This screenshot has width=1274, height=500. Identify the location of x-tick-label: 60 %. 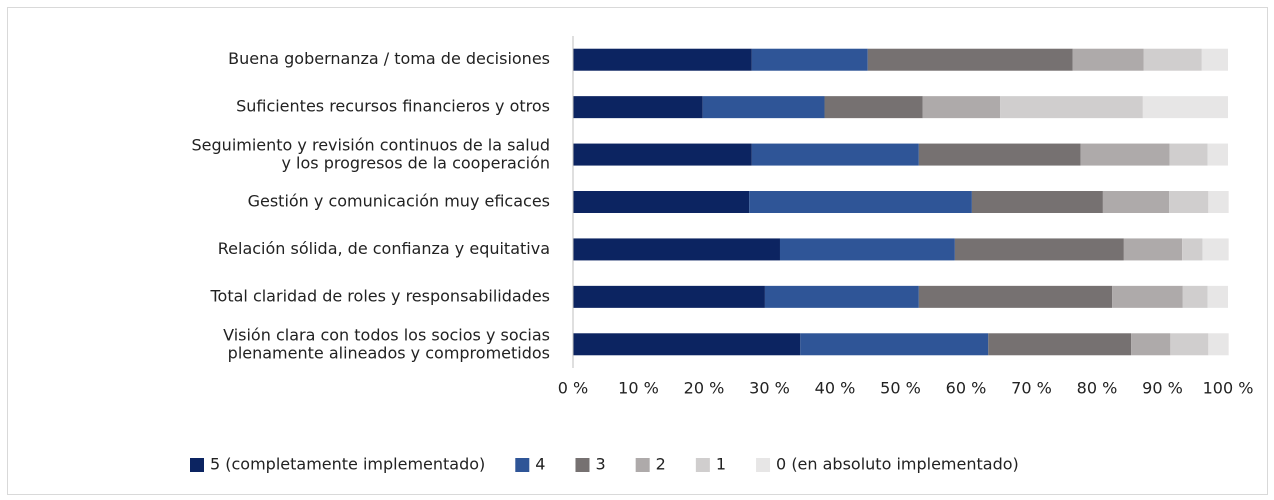
(966, 388).